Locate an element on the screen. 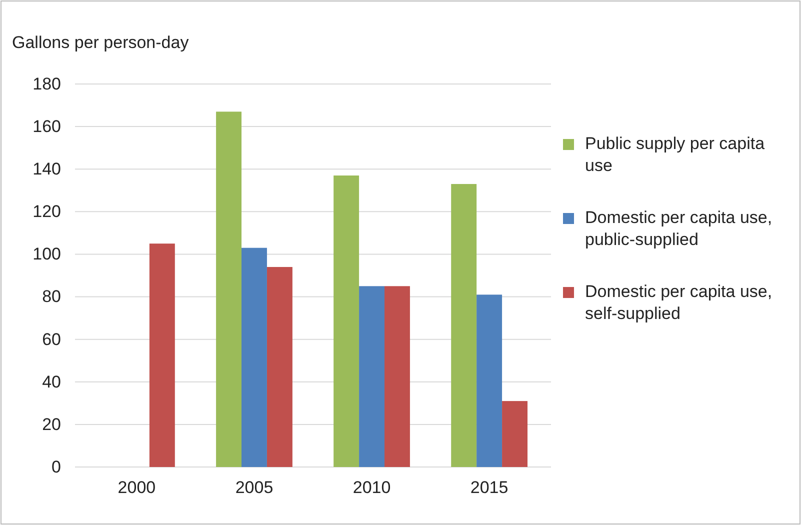 The width and height of the screenshot is (801, 525). legend-label: Public supply per capita use is located at coordinates (675, 155).